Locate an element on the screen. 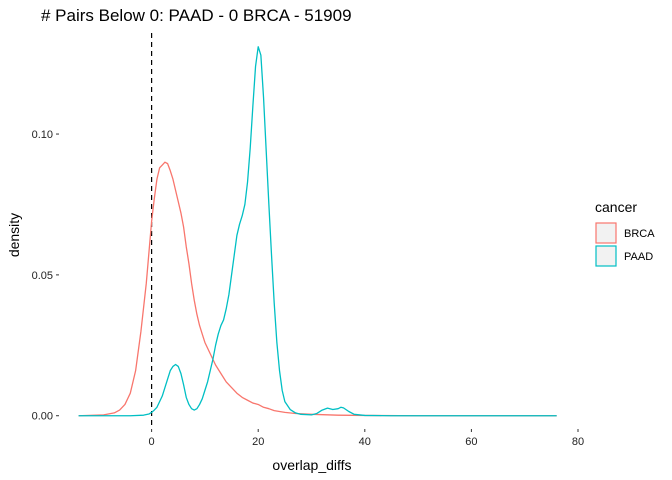  x-axis-title: overlap_diffs is located at coordinates (311, 465).